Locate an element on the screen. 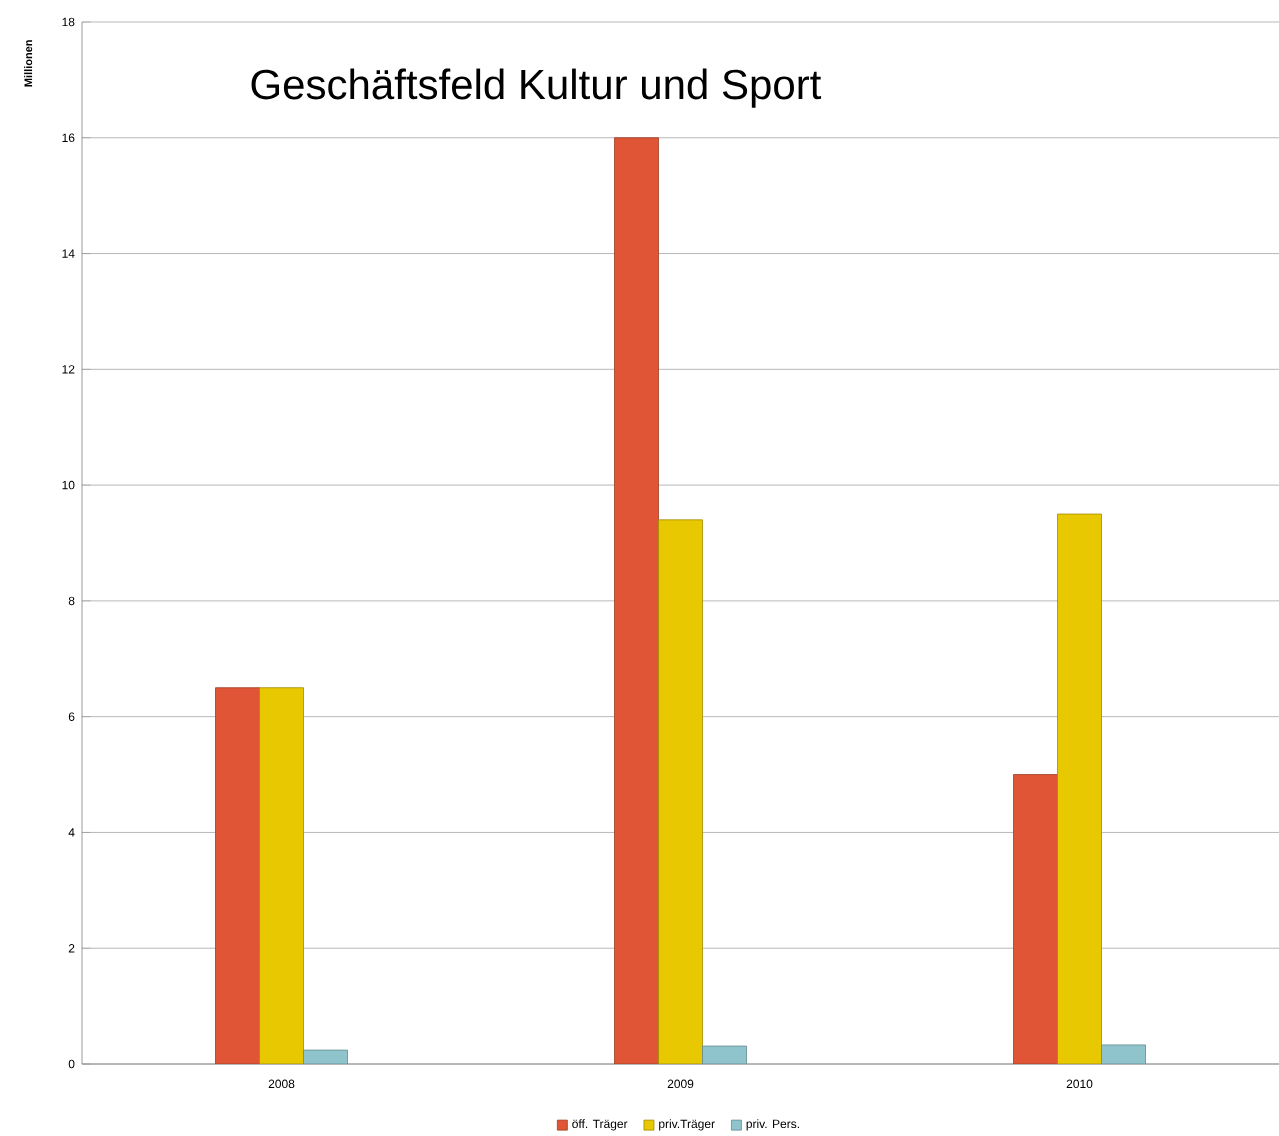  y-tick-label: 8 is located at coordinates (71, 601).